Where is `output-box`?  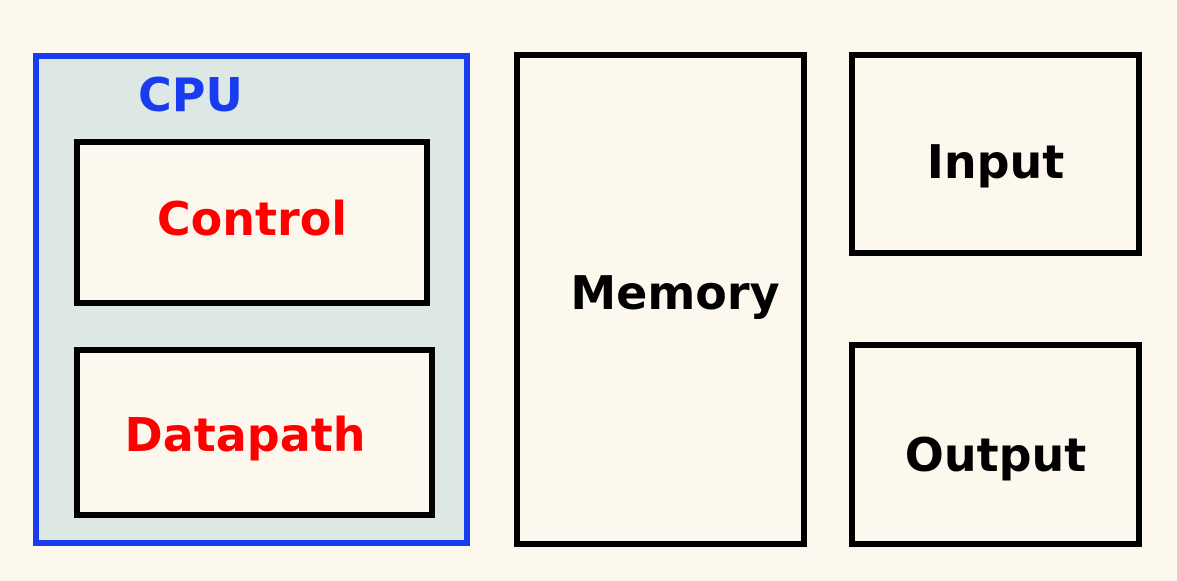 output-box is located at coordinates (995, 444).